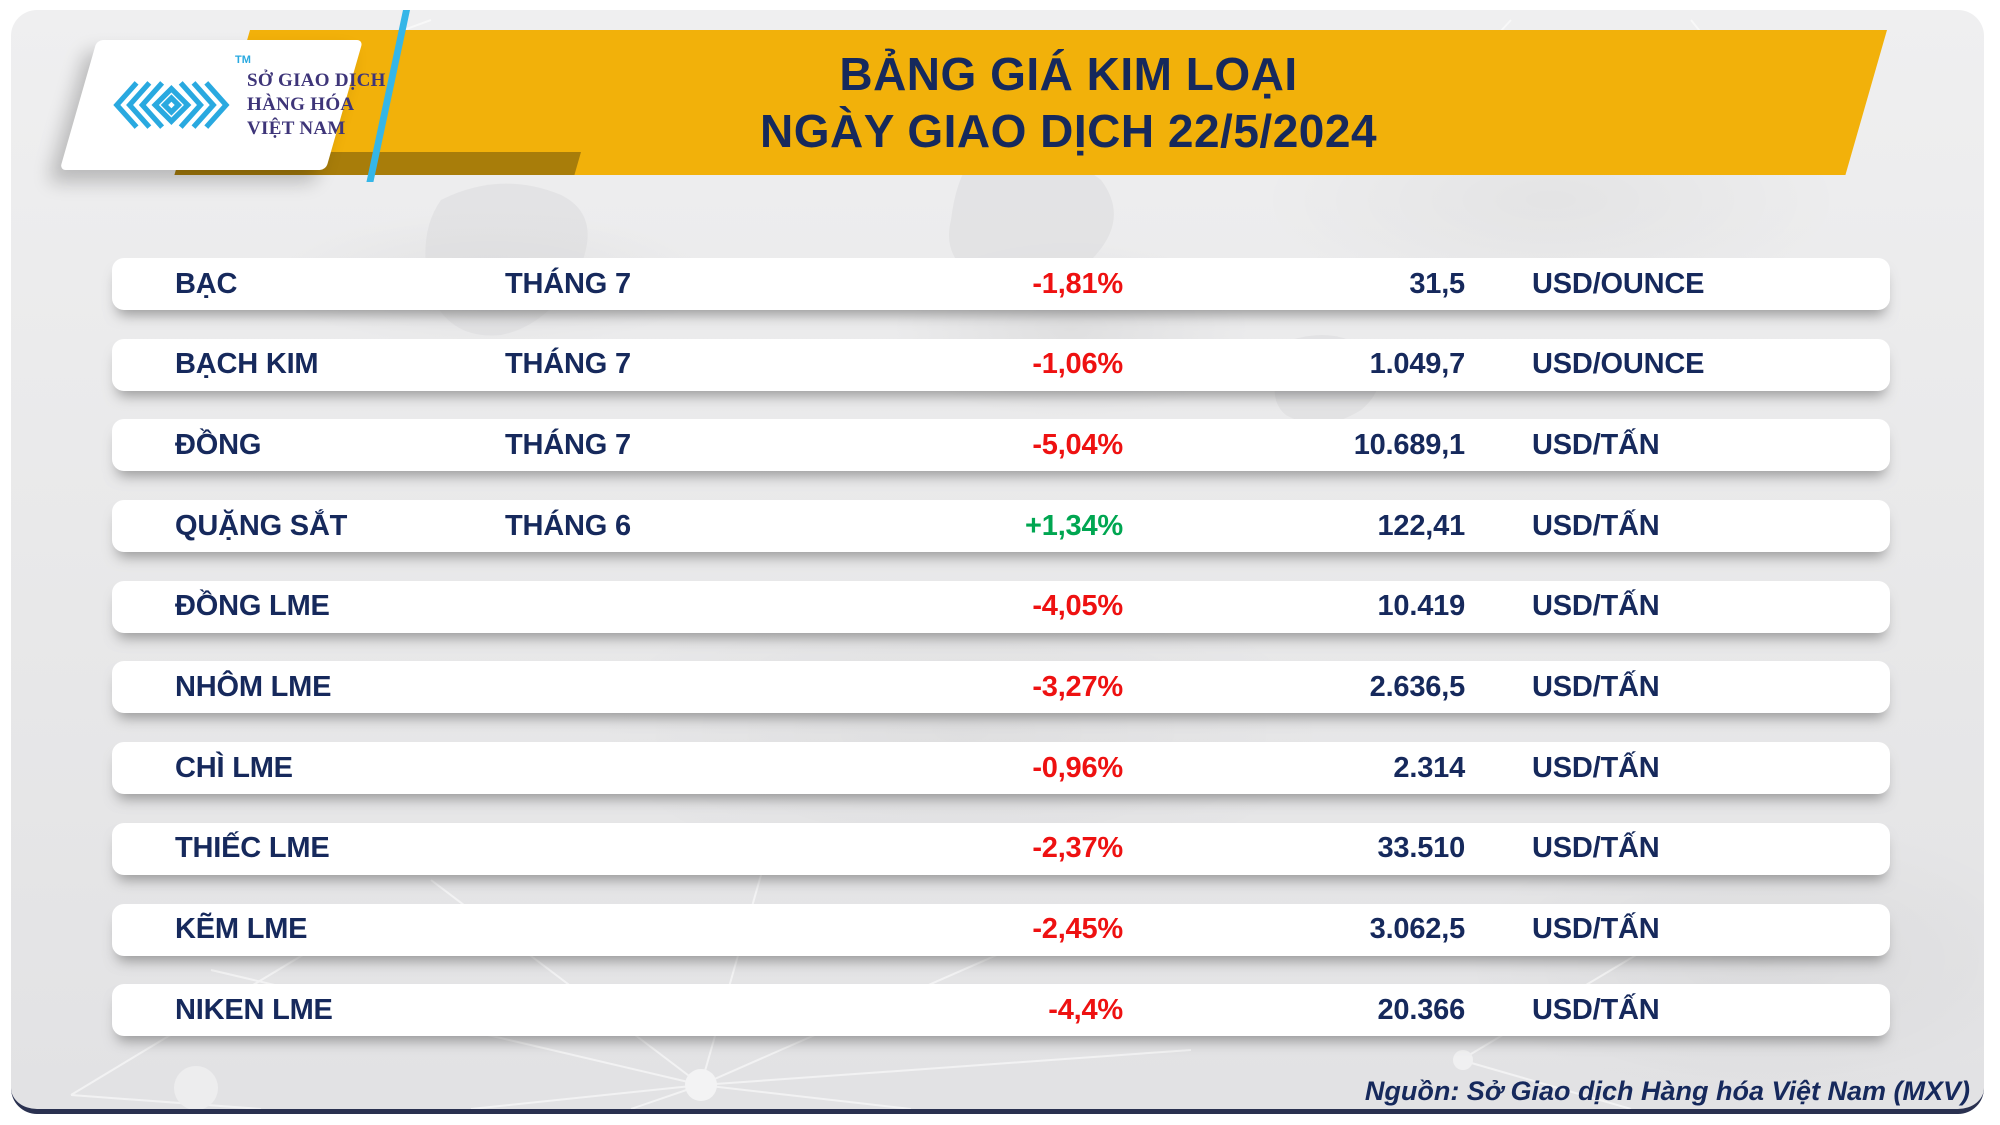 This screenshot has height=1125, width=2000. I want to click on table-row: THIẾC LME -2,37% 33.510 USD/TẤN, so click(1001, 848).